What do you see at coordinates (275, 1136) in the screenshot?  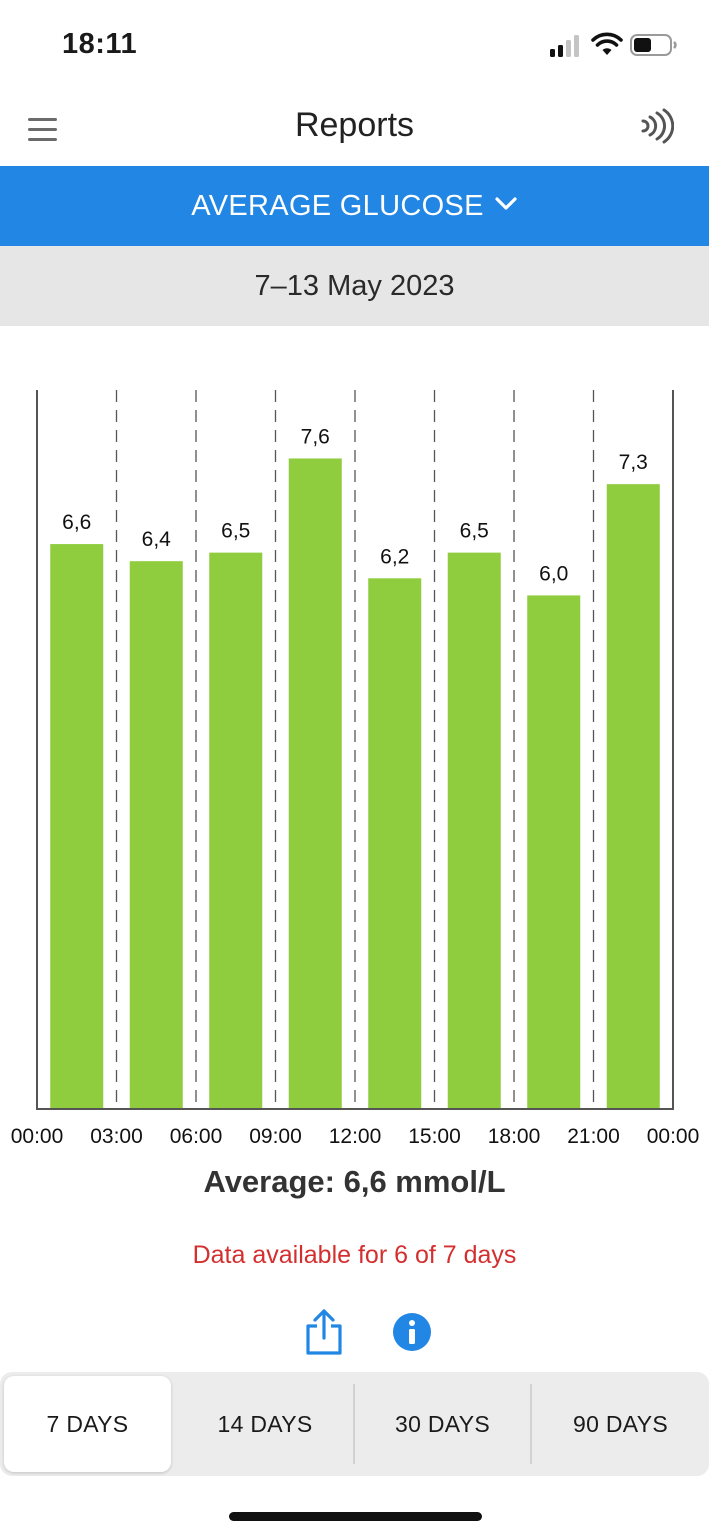 I see `x-tick-label: 09:00` at bounding box center [275, 1136].